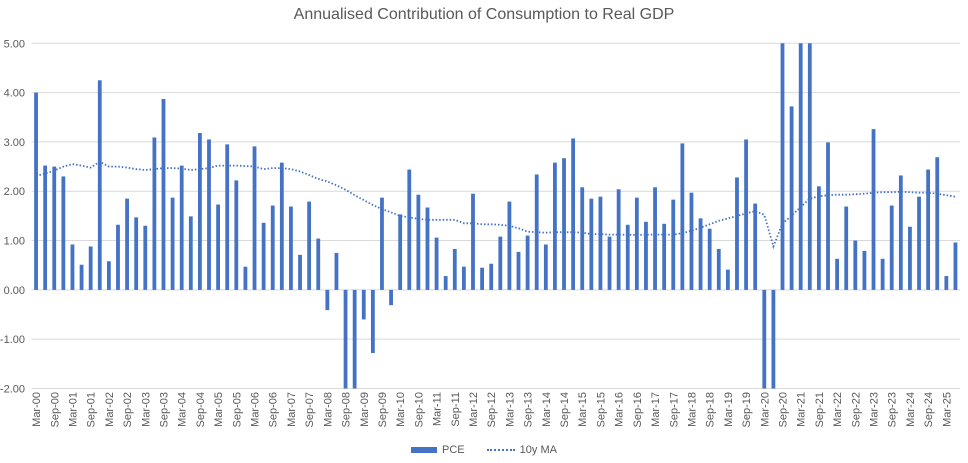 The image size is (968, 463). I want to click on x-tick-label: Sep-04, so click(201, 409).